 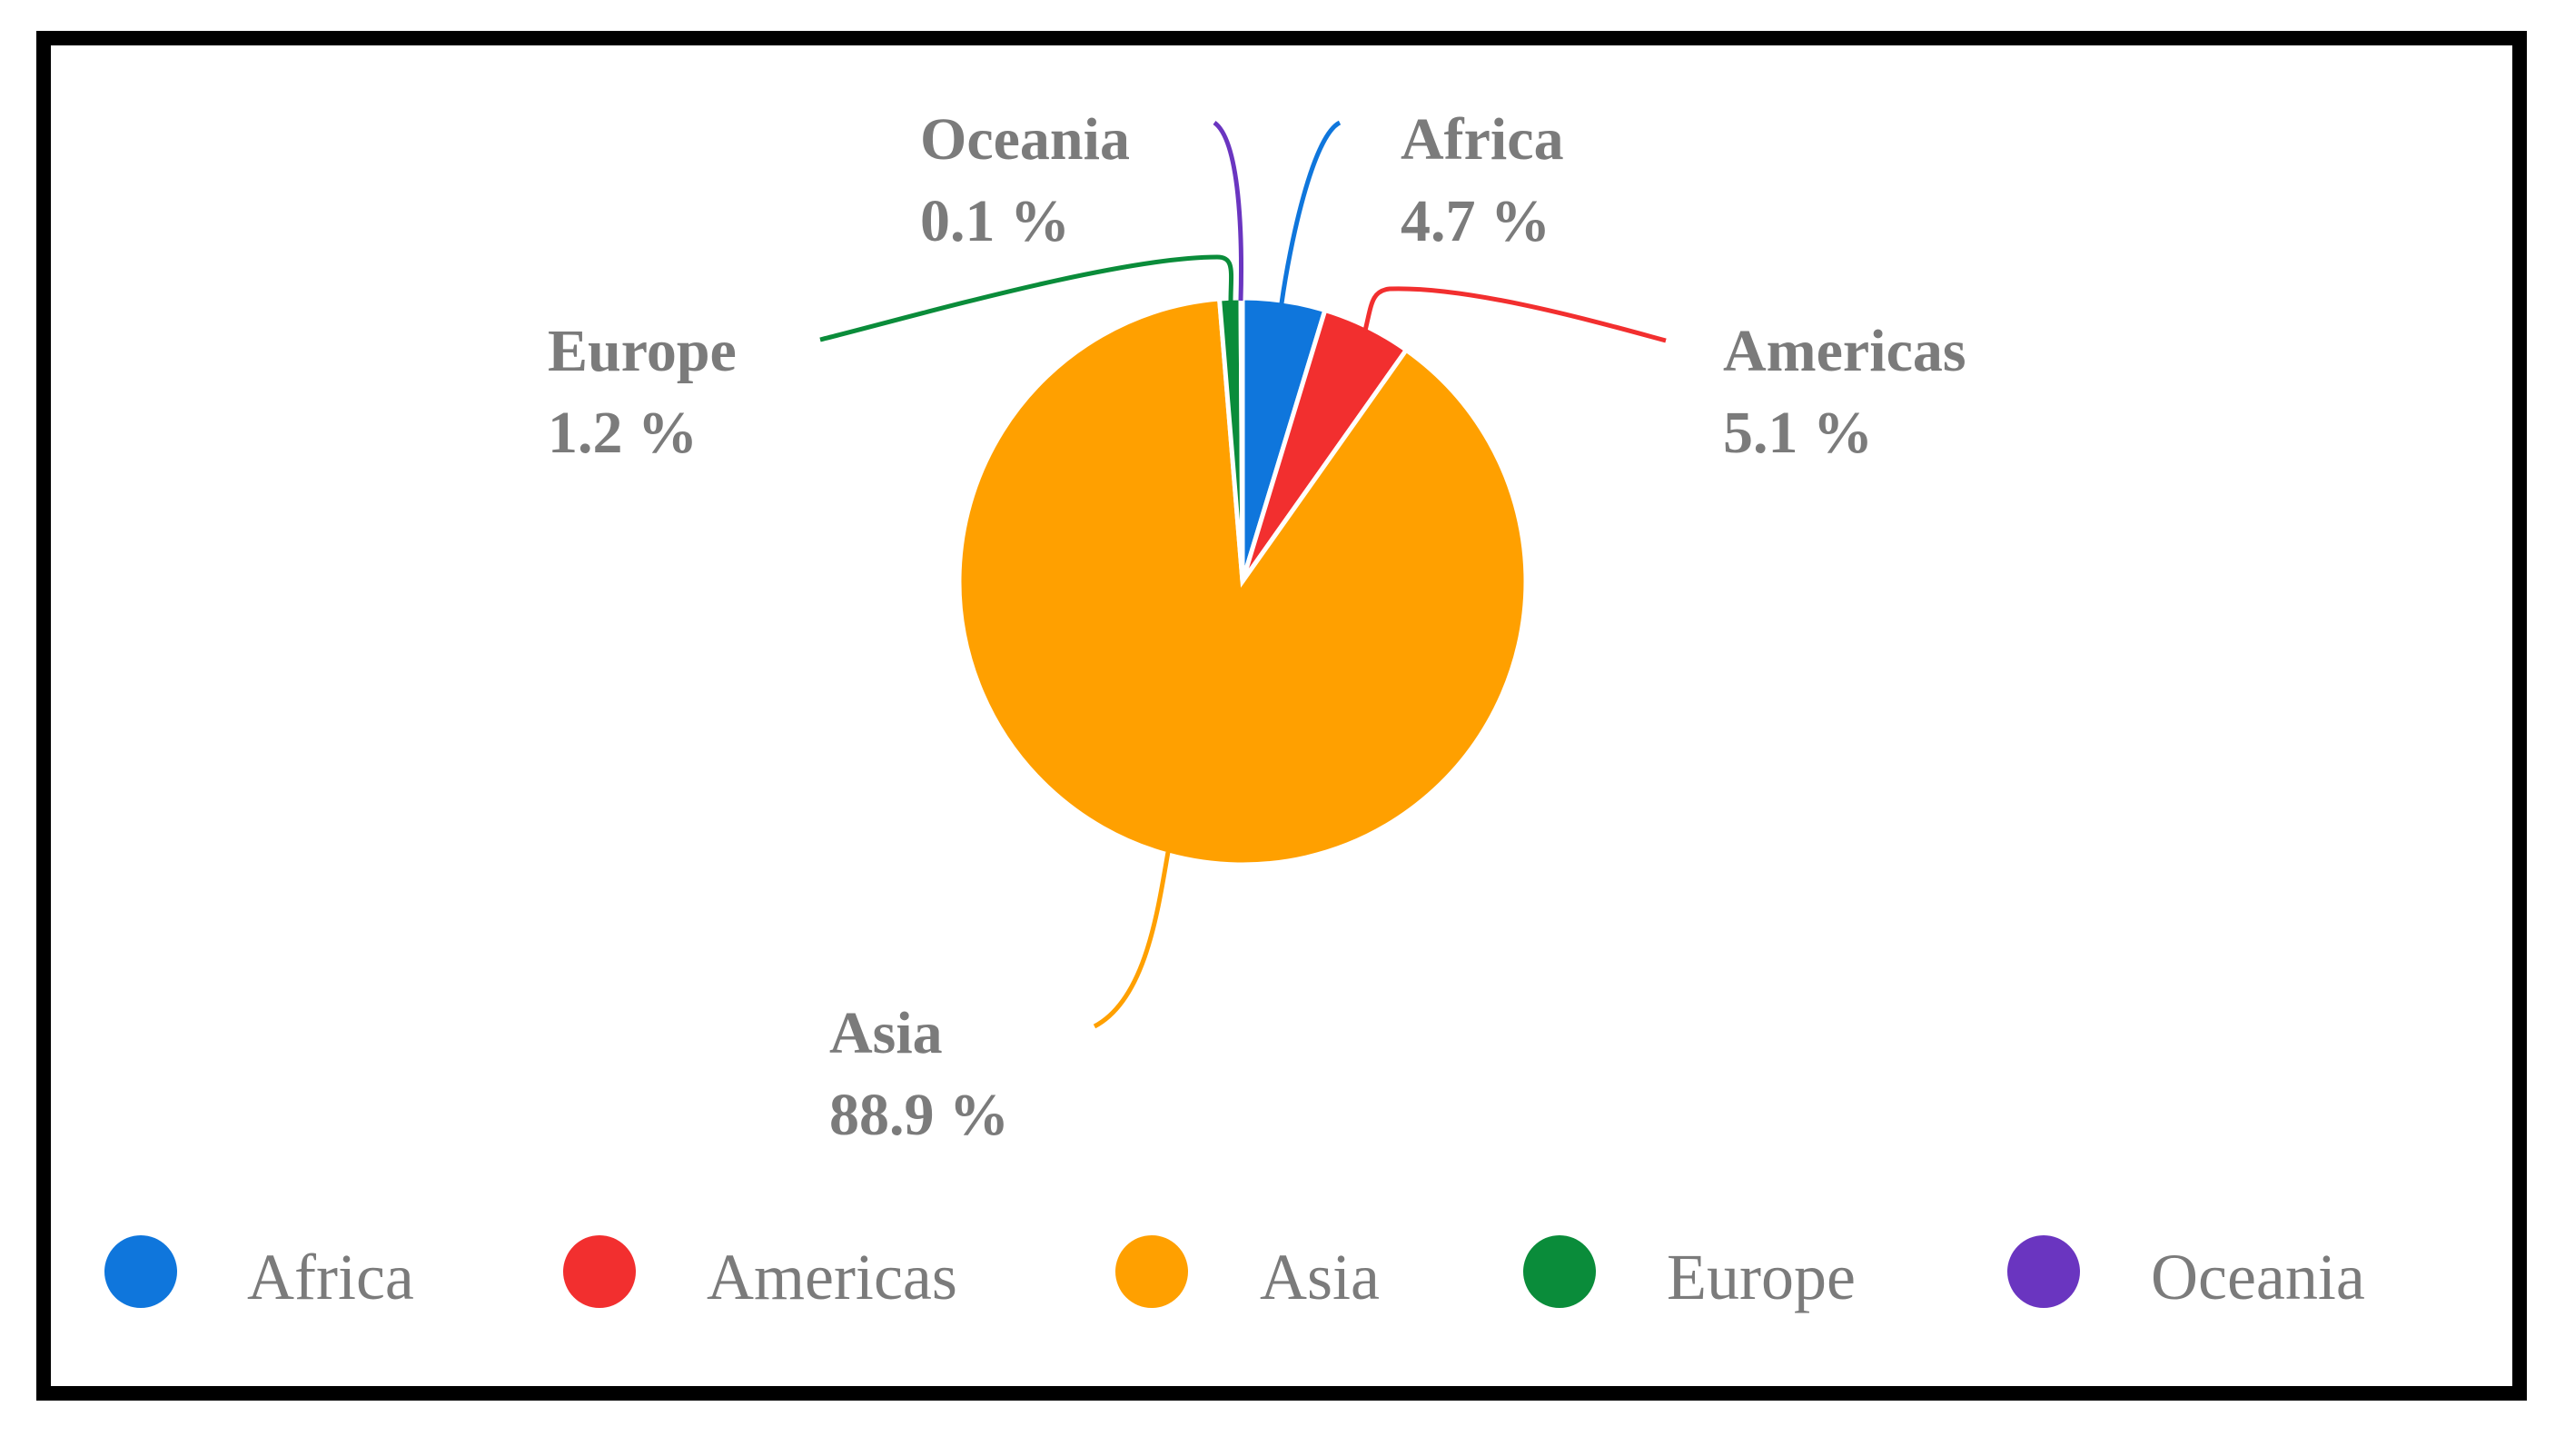 What do you see at coordinates (1844, 351) in the screenshot?
I see `data-label-americas-name: Americas` at bounding box center [1844, 351].